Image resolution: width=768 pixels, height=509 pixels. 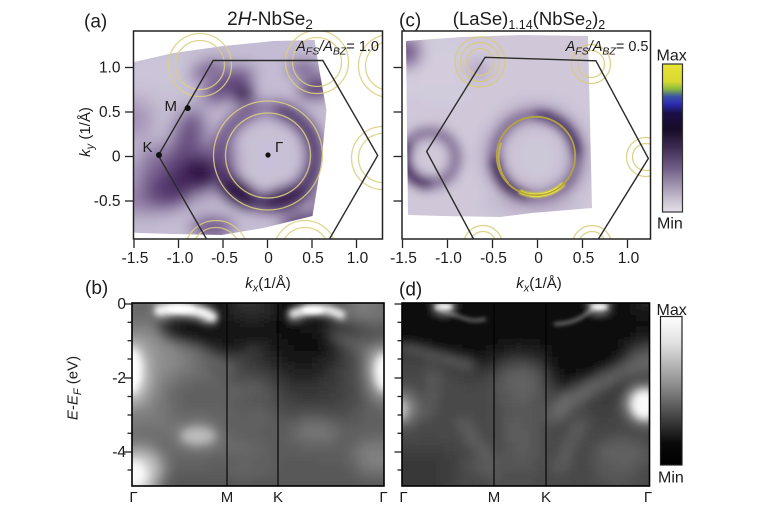 What do you see at coordinates (410, 21) in the screenshot?
I see `svg-text: (c)` at bounding box center [410, 21].